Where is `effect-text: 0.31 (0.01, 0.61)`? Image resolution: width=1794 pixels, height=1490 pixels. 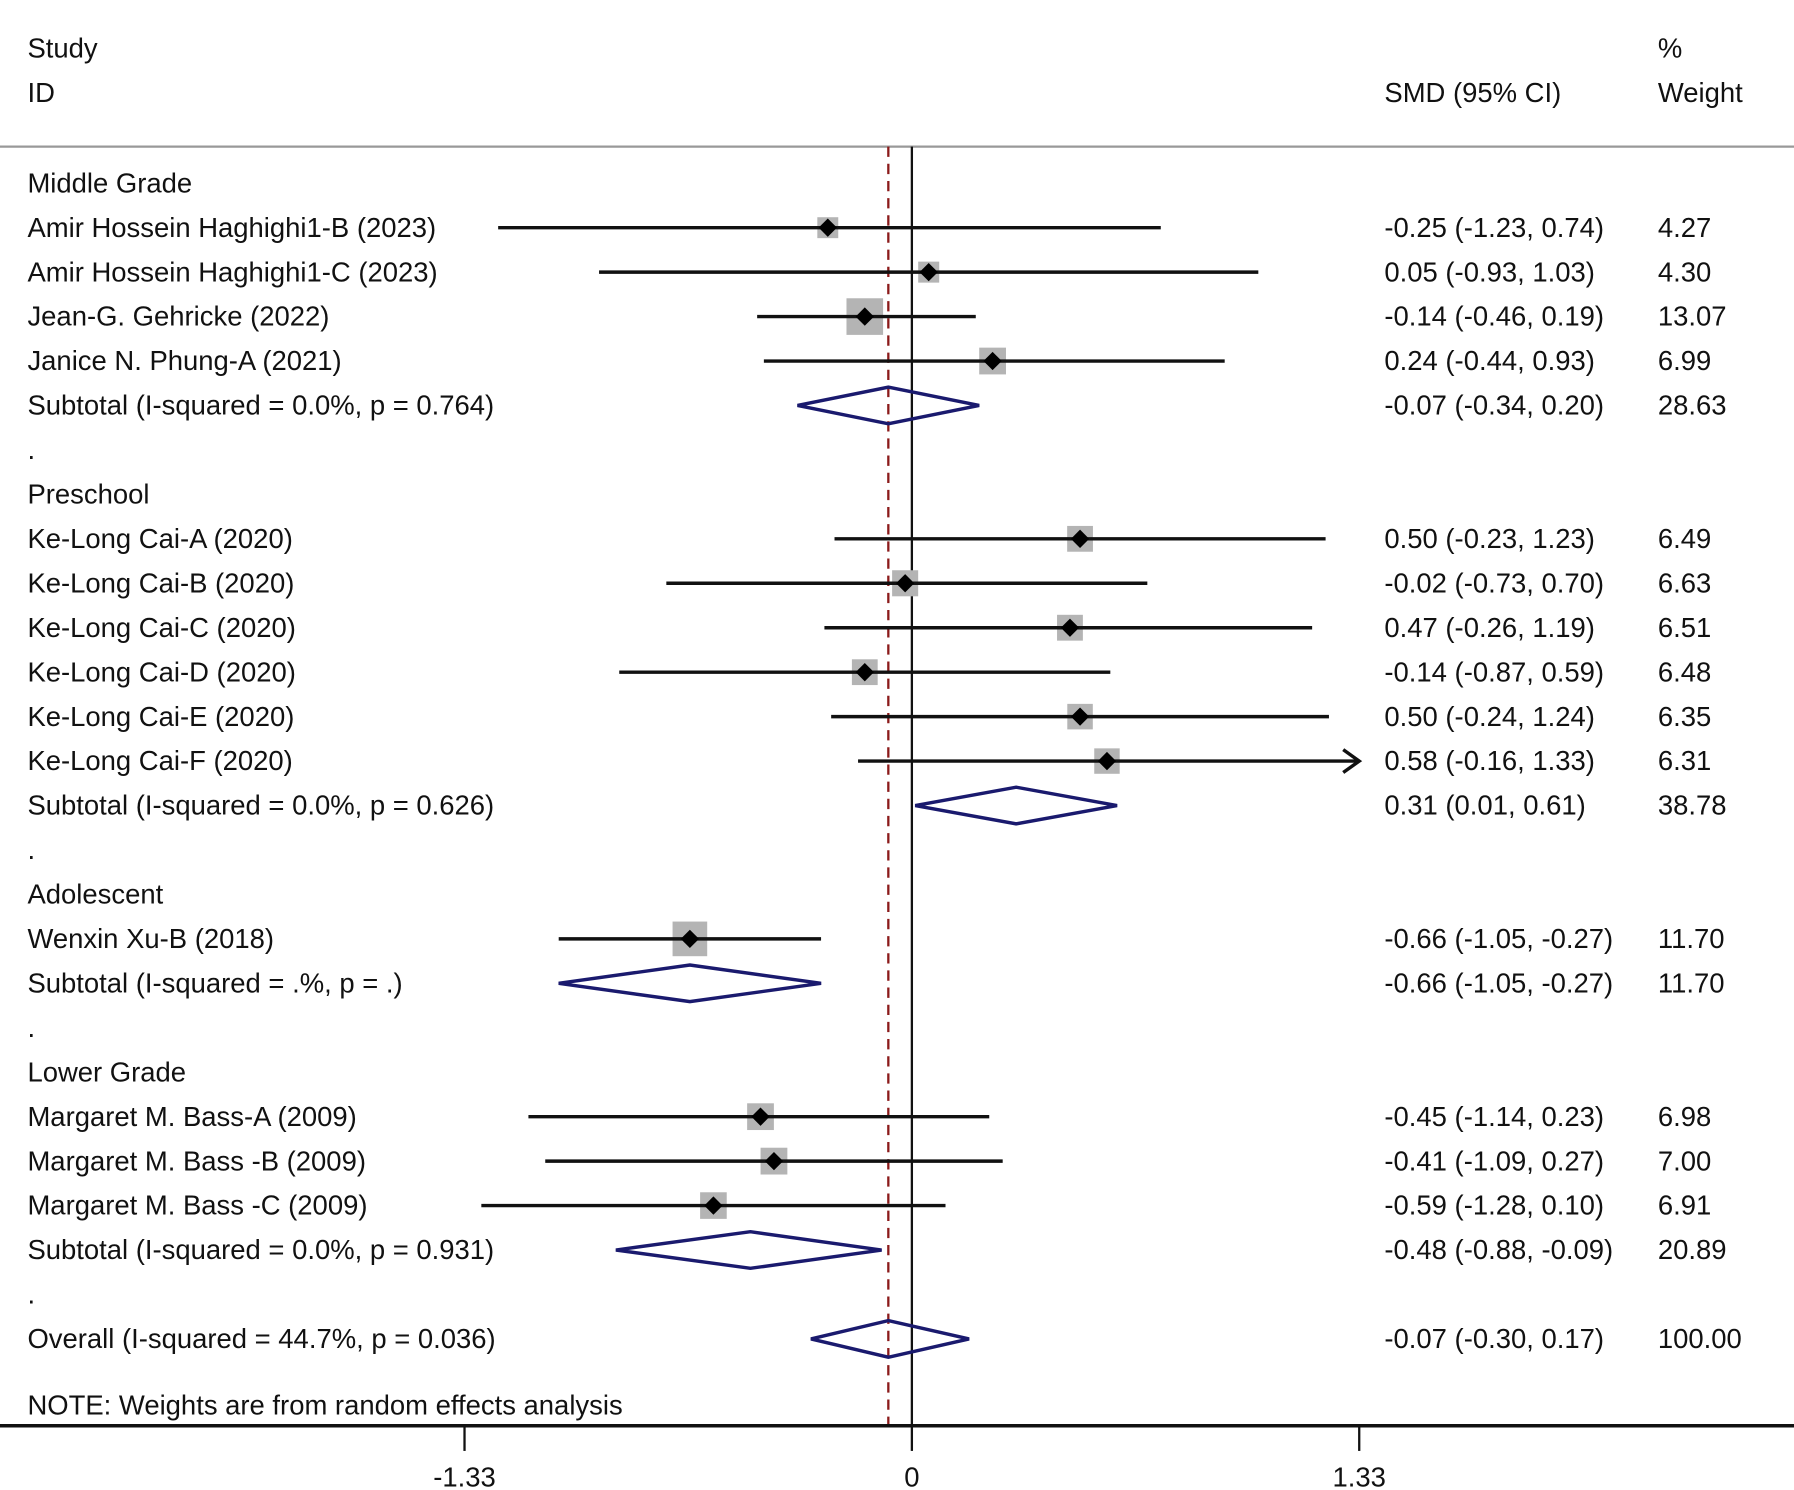
effect-text: 0.31 (0.01, 0.61) is located at coordinates (1484, 805).